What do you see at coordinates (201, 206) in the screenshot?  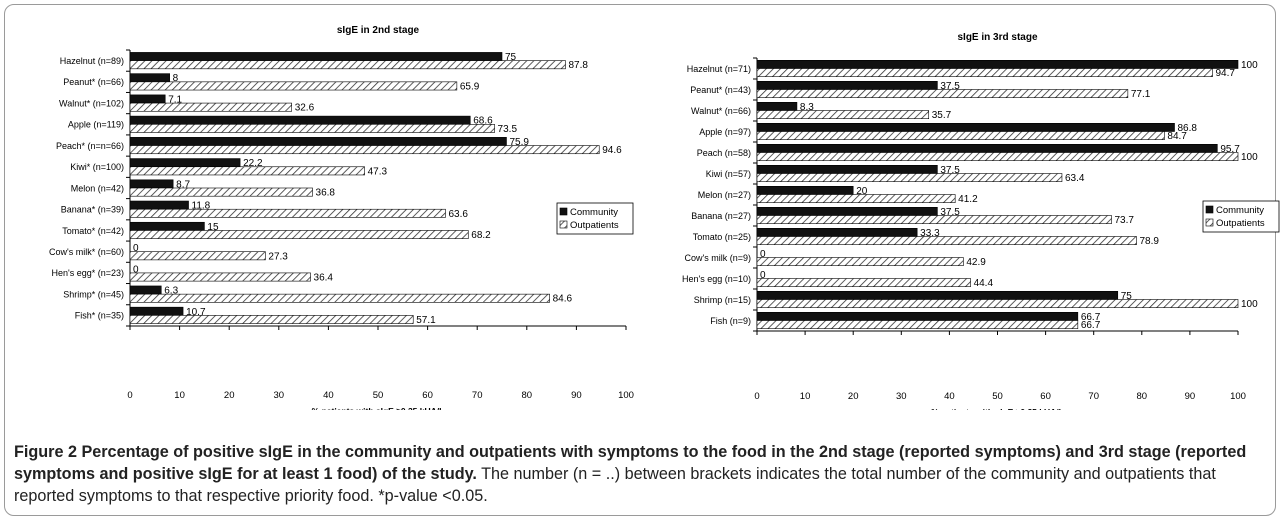 I see `data-label: 11.8` at bounding box center [201, 206].